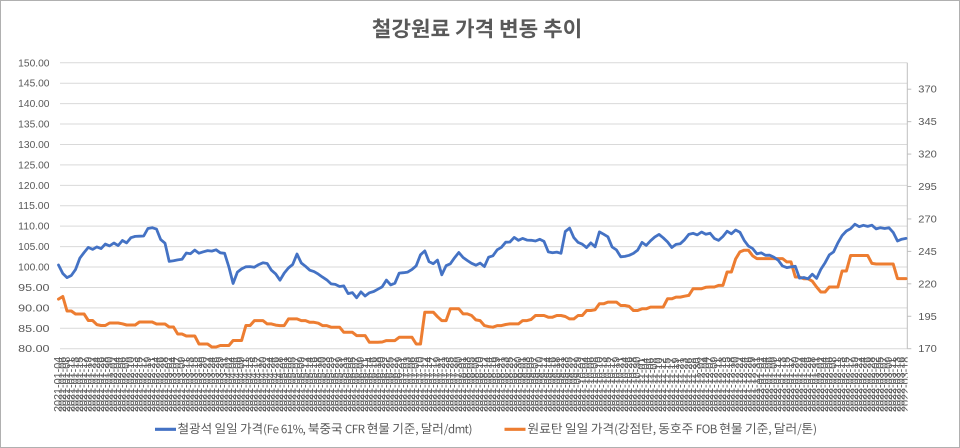 This screenshot has width=960, height=448. Describe the element at coordinates (246, 385) in the screenshot. I see `svg-text: 2021-04-11` at that location.